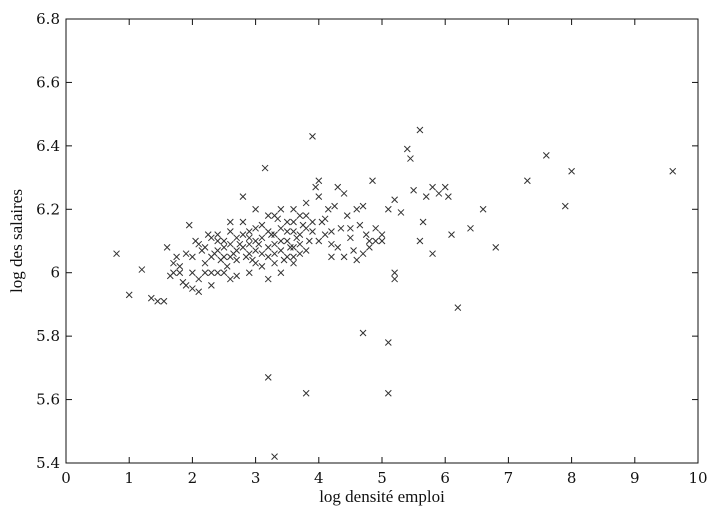 The image size is (712, 513). Describe the element at coordinates (48, 82) in the screenshot. I see `y-tick-label: 6.6` at that location.